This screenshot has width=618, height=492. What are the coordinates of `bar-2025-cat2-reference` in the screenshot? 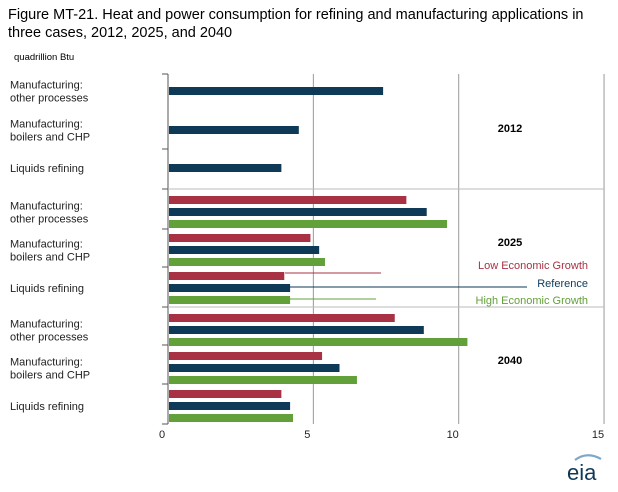 It's located at (244, 250).